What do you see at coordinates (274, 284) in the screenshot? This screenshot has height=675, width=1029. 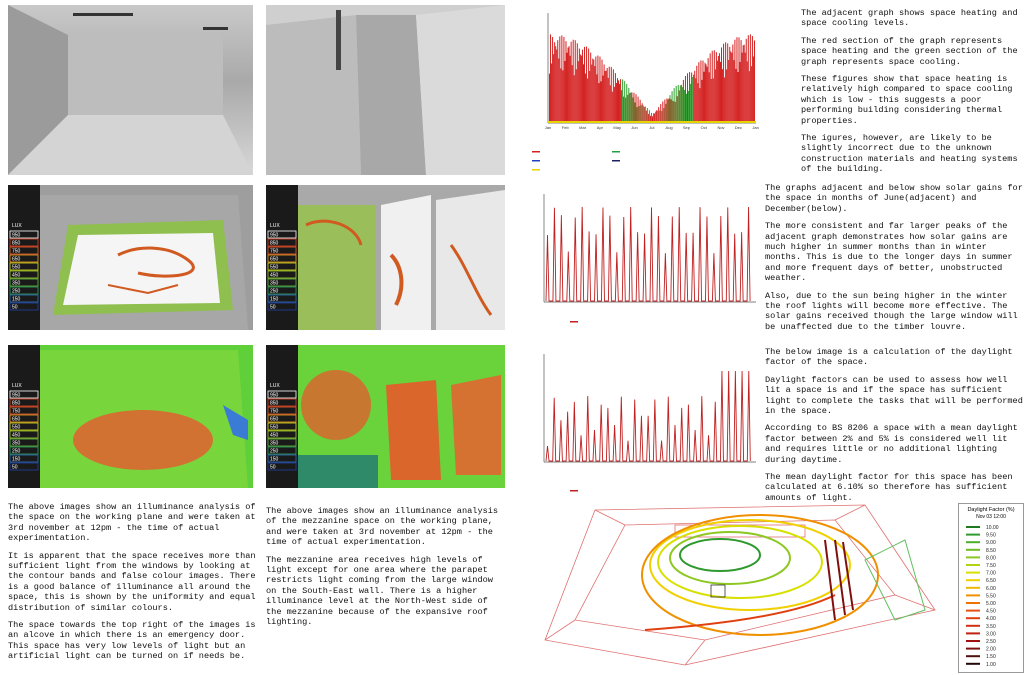 I see `lux-label: 350` at bounding box center [274, 284].